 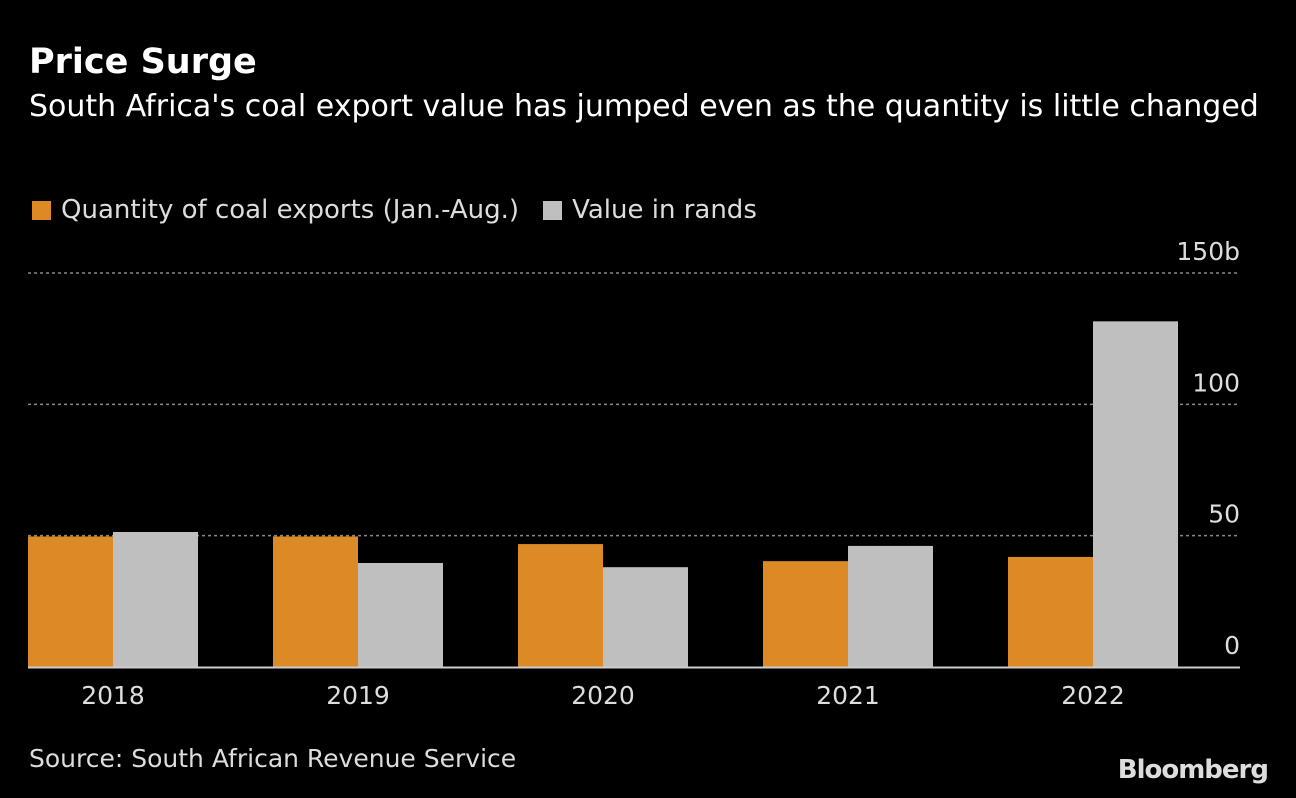 I want to click on legend-label-value: Value in rands, so click(x=664, y=210).